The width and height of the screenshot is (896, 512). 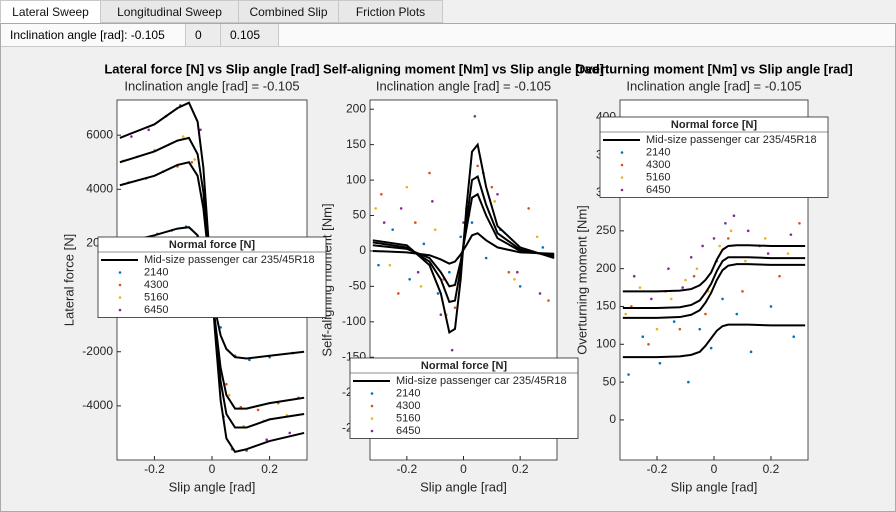 What do you see at coordinates (358, 286) in the screenshot?
I see `y-tick-label: -50` at bounding box center [358, 286].